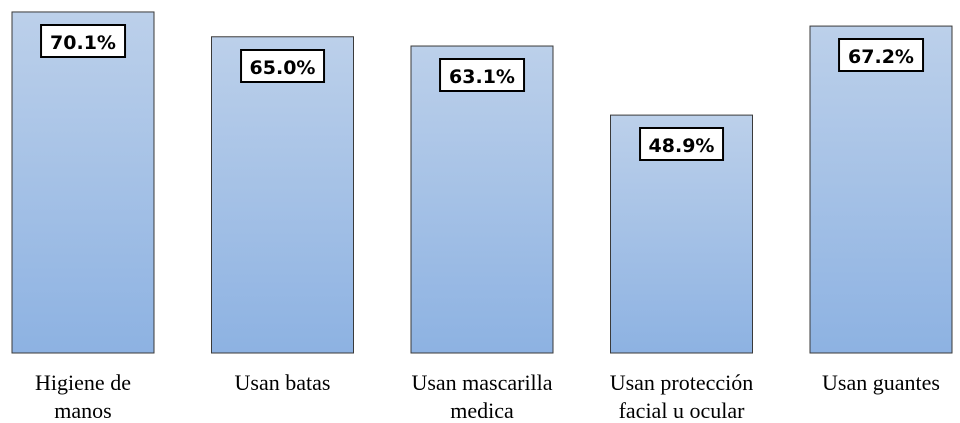  I want to click on x-tick-label: Usan batas, so click(282, 382).